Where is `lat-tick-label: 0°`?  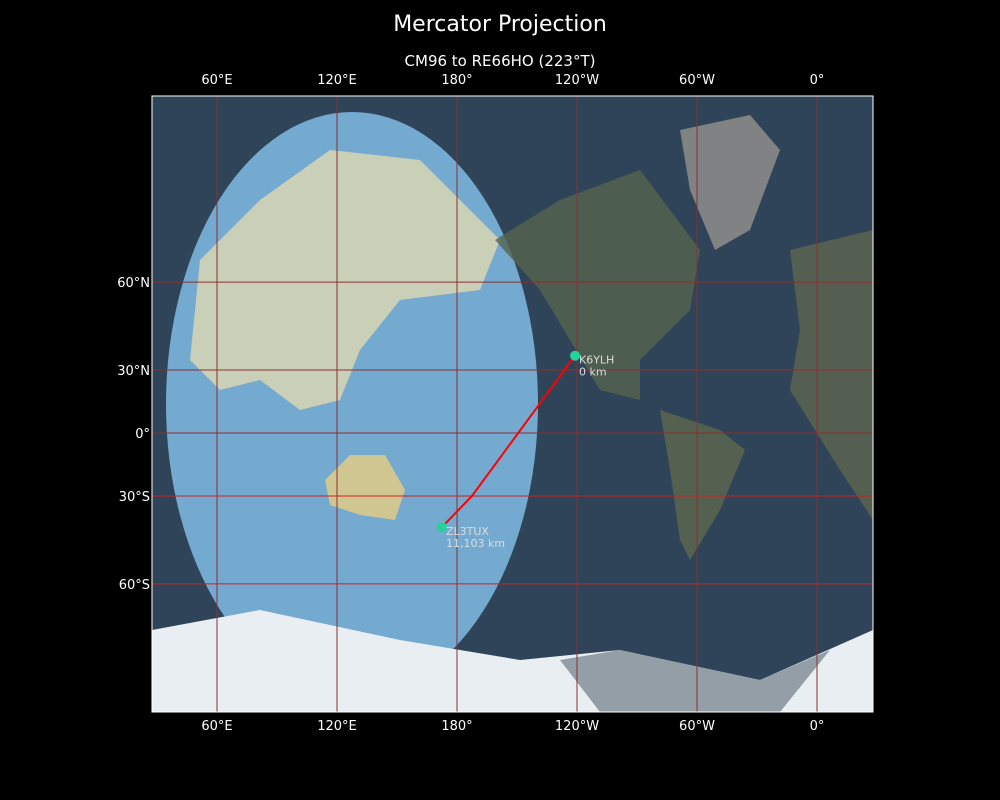 lat-tick-label: 0° is located at coordinates (142, 434).